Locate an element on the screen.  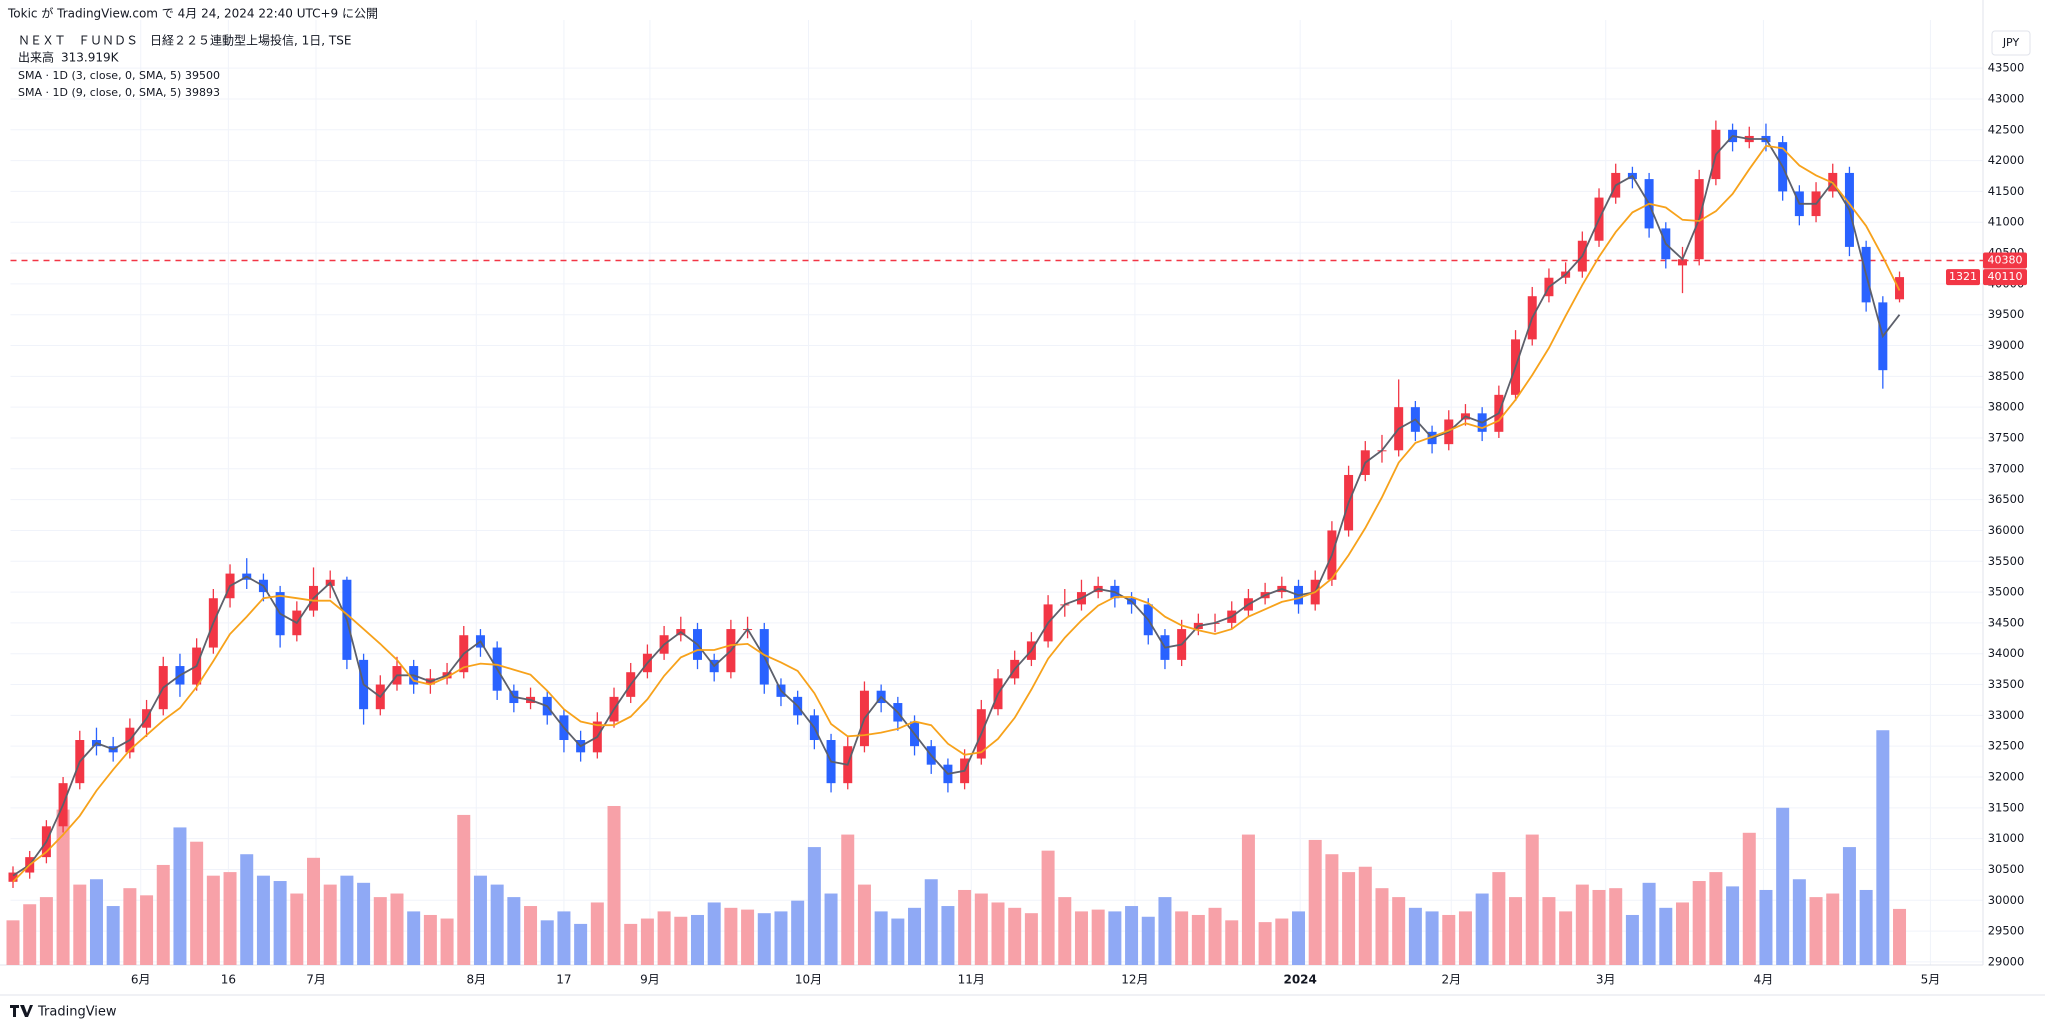
candle-body is located at coordinates (13, 877).